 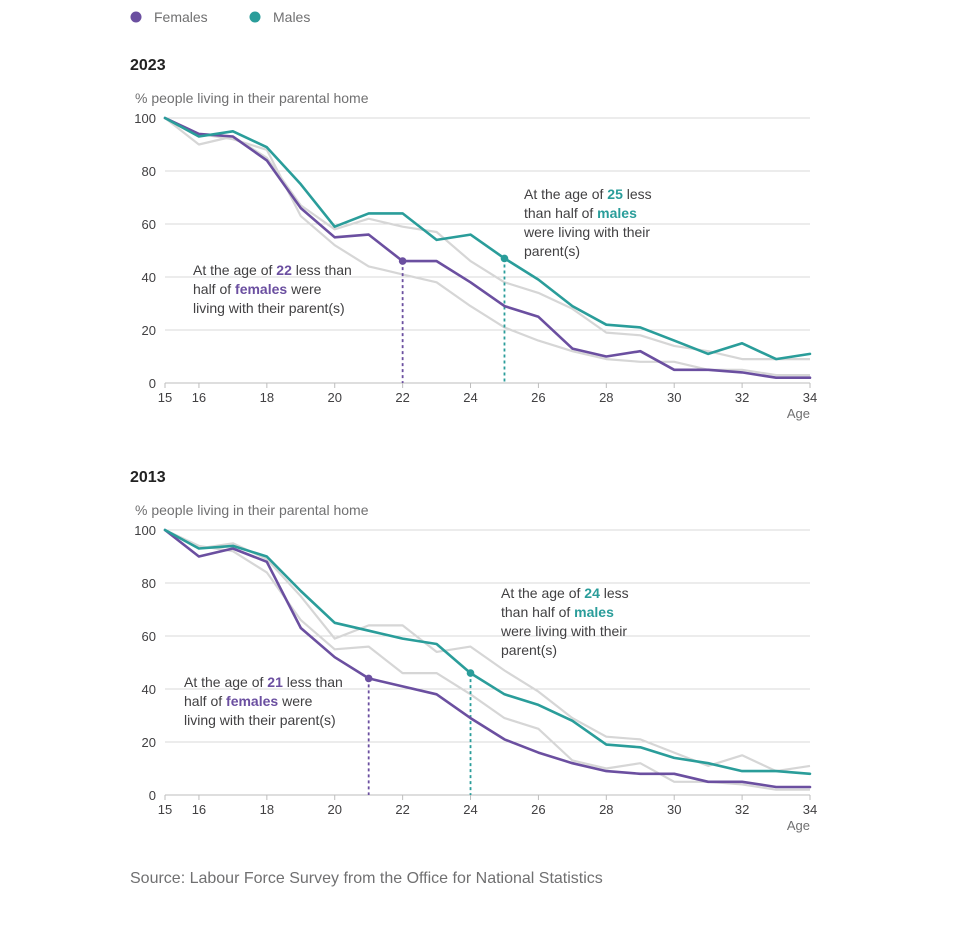 I want to click on legend-label-males: Males, so click(x=291, y=17).